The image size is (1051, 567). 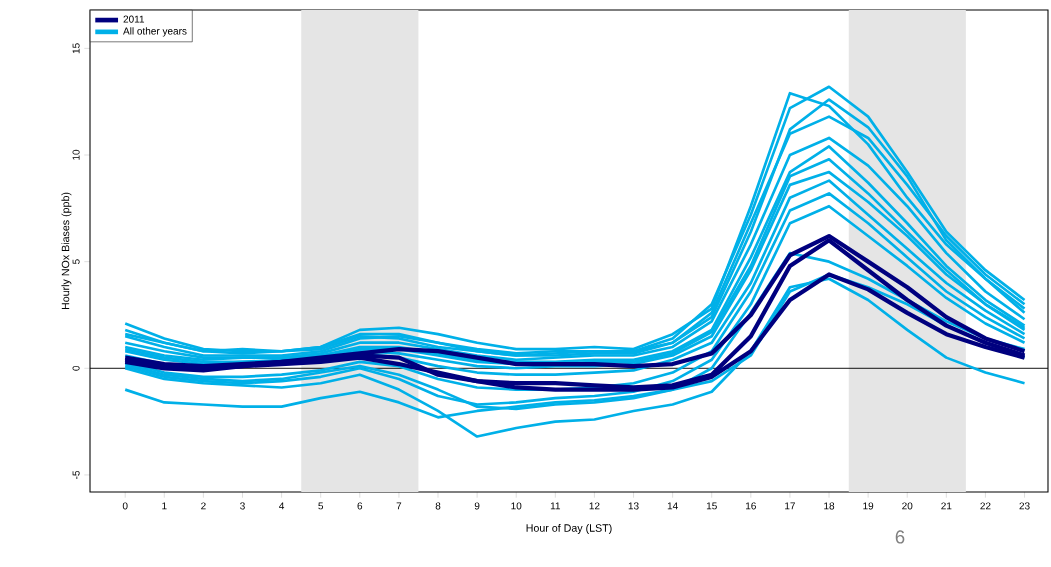 What do you see at coordinates (569, 528) in the screenshot?
I see `x-axis-title: Hour of Day (LST)` at bounding box center [569, 528].